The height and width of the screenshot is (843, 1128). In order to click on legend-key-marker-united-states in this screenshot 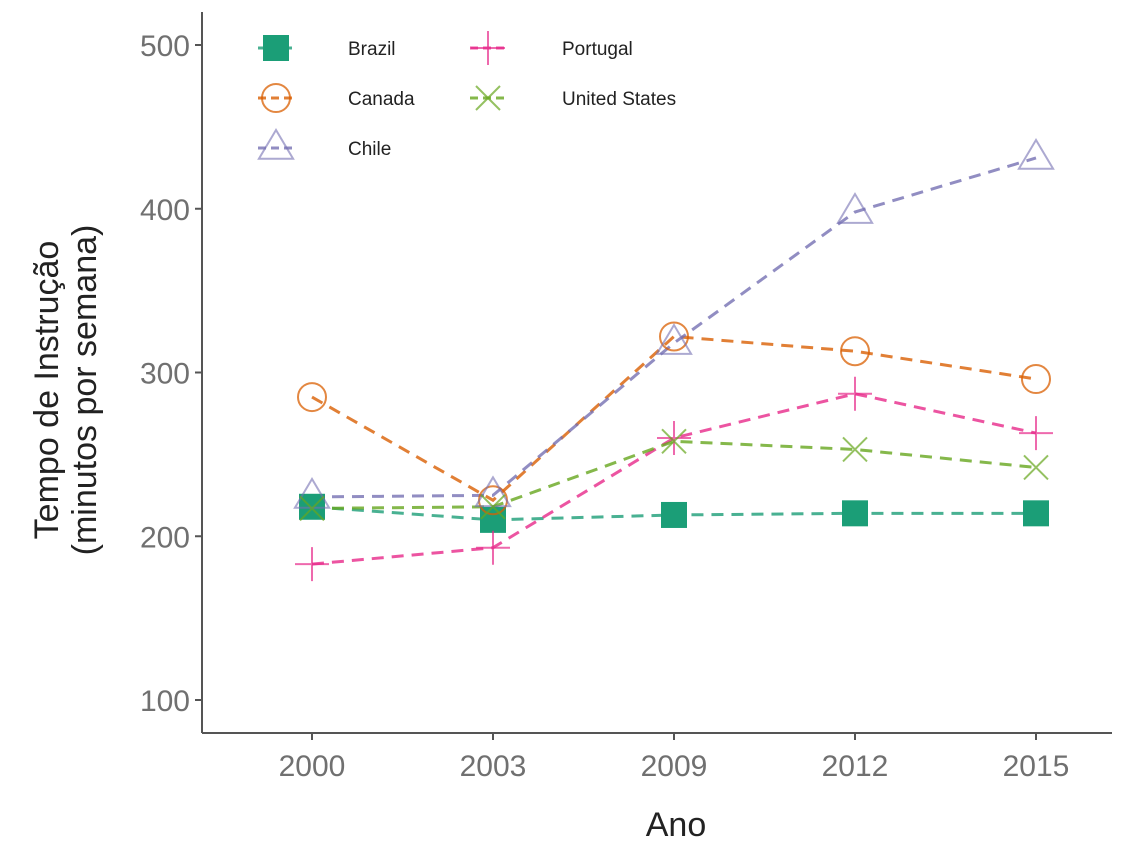, I will do `click(488, 98)`.